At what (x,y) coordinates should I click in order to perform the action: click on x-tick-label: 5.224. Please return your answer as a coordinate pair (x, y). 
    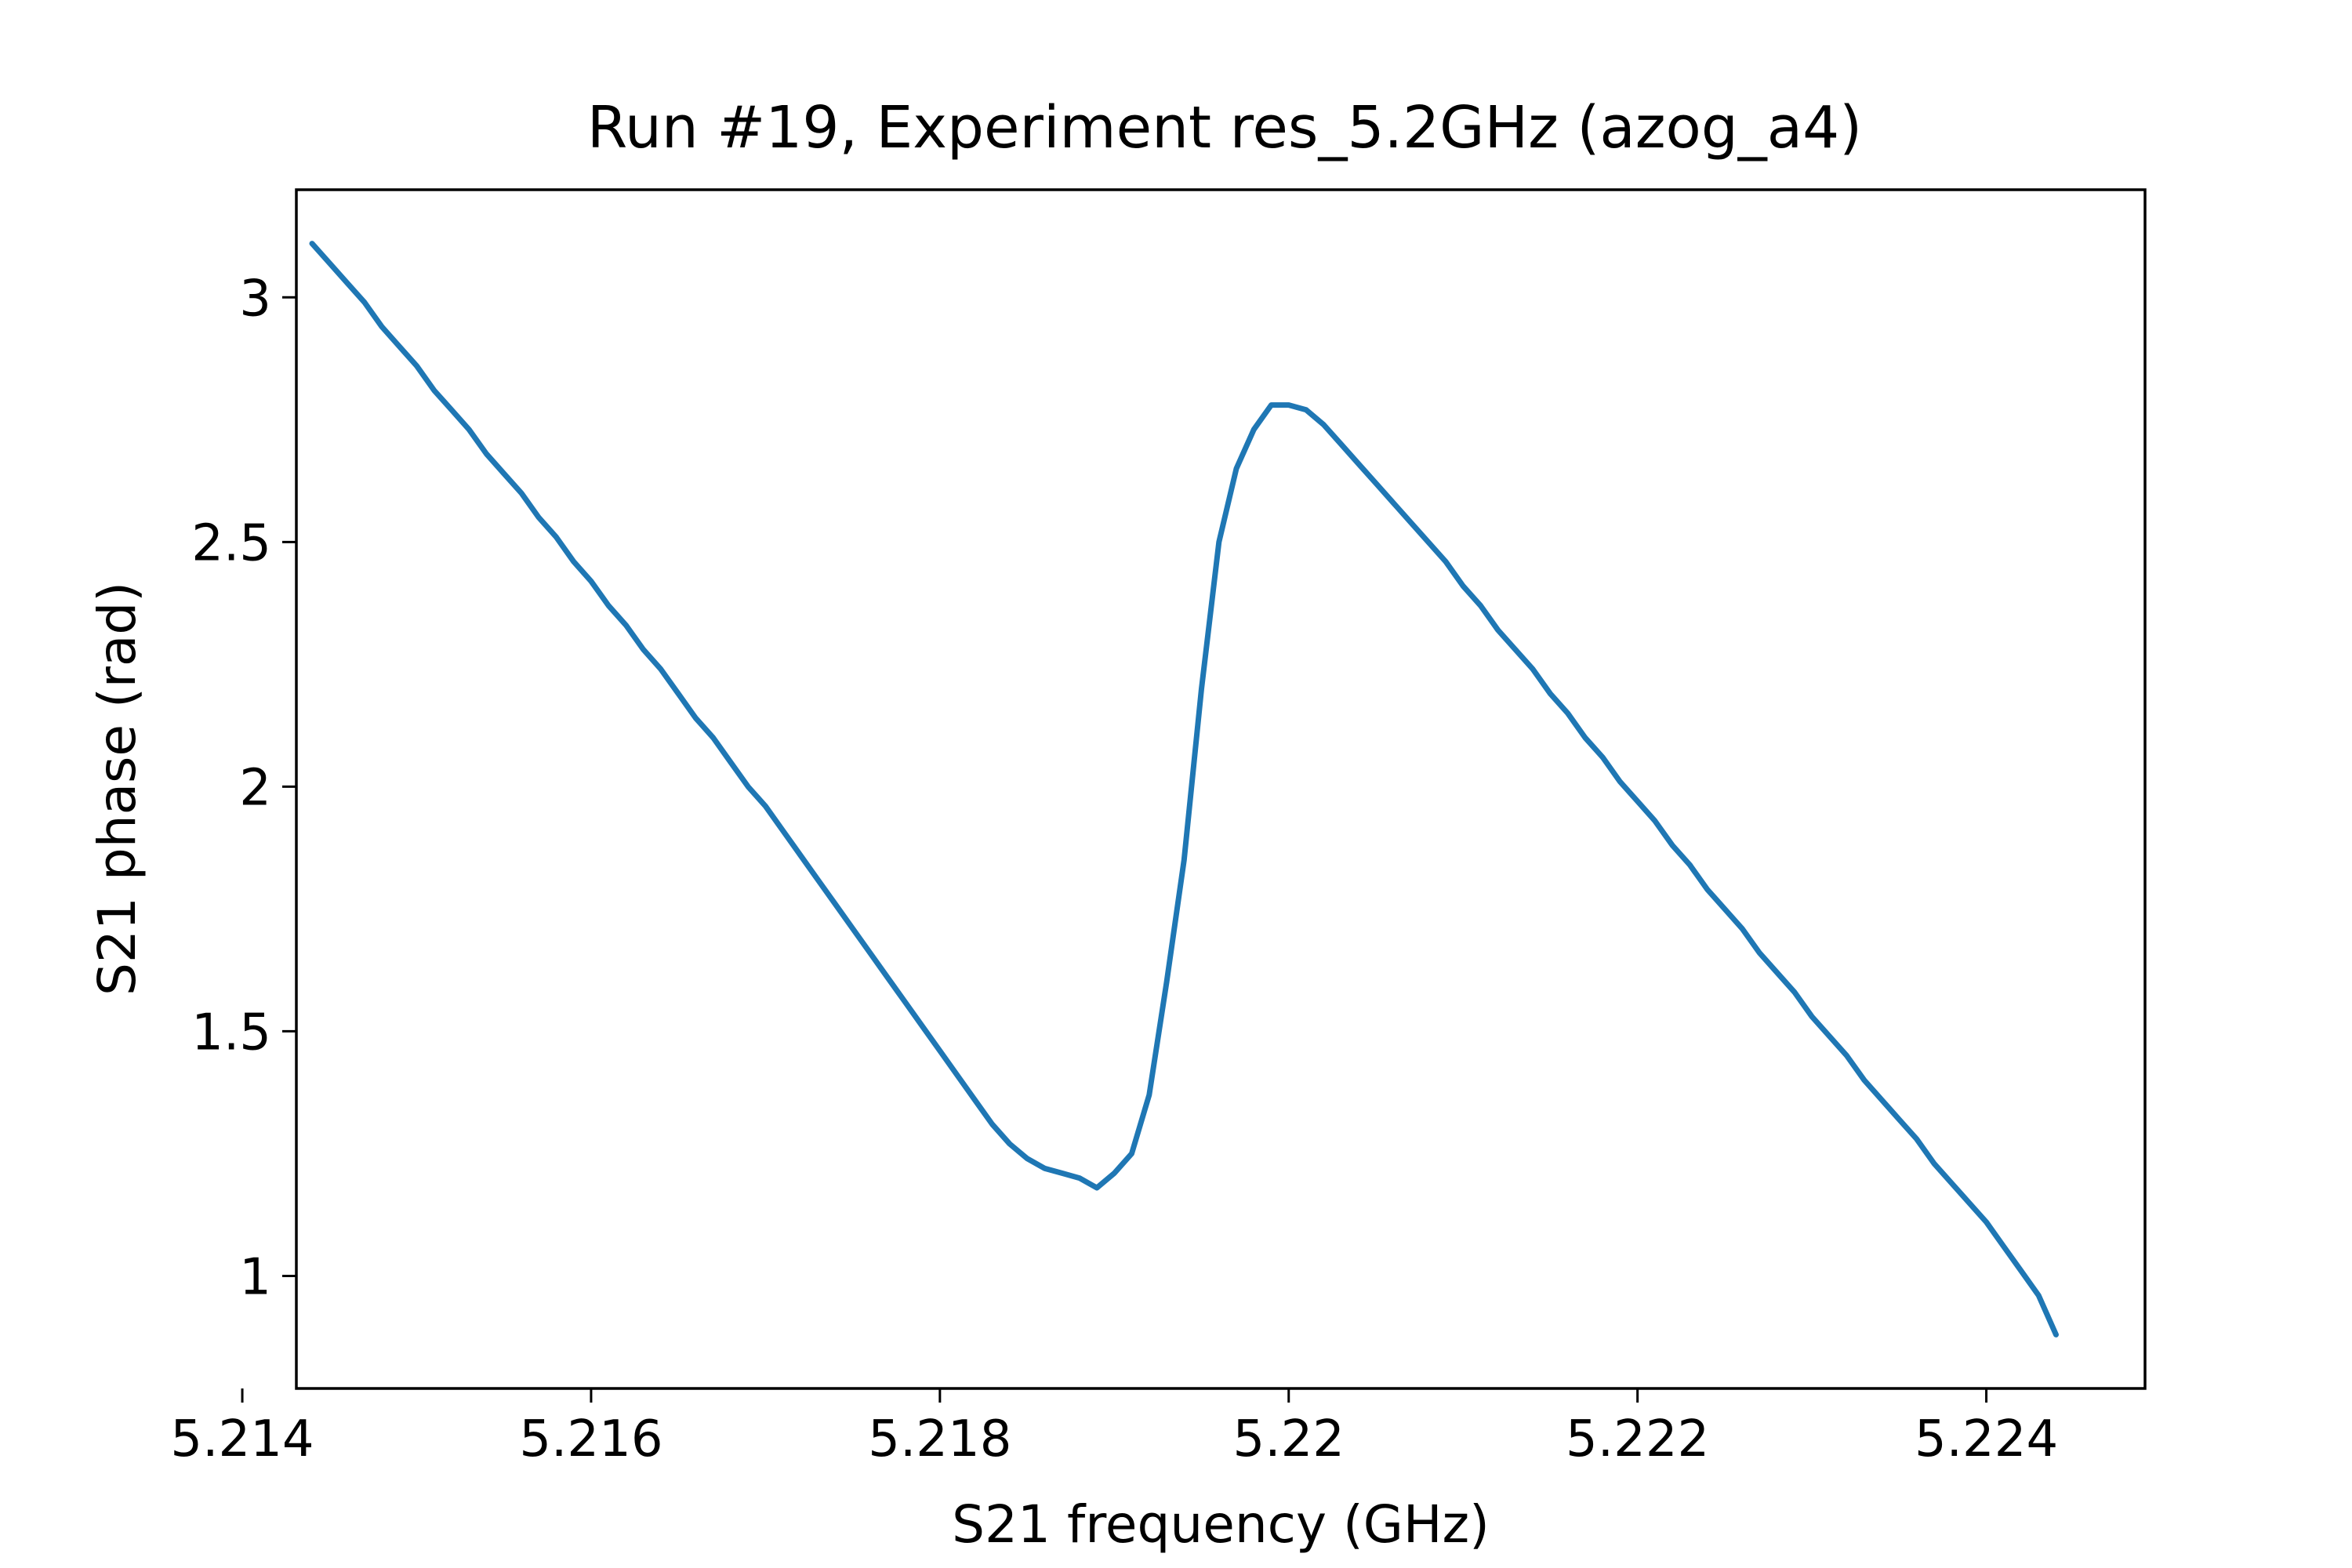
    Looking at the image, I should click on (1987, 1439).